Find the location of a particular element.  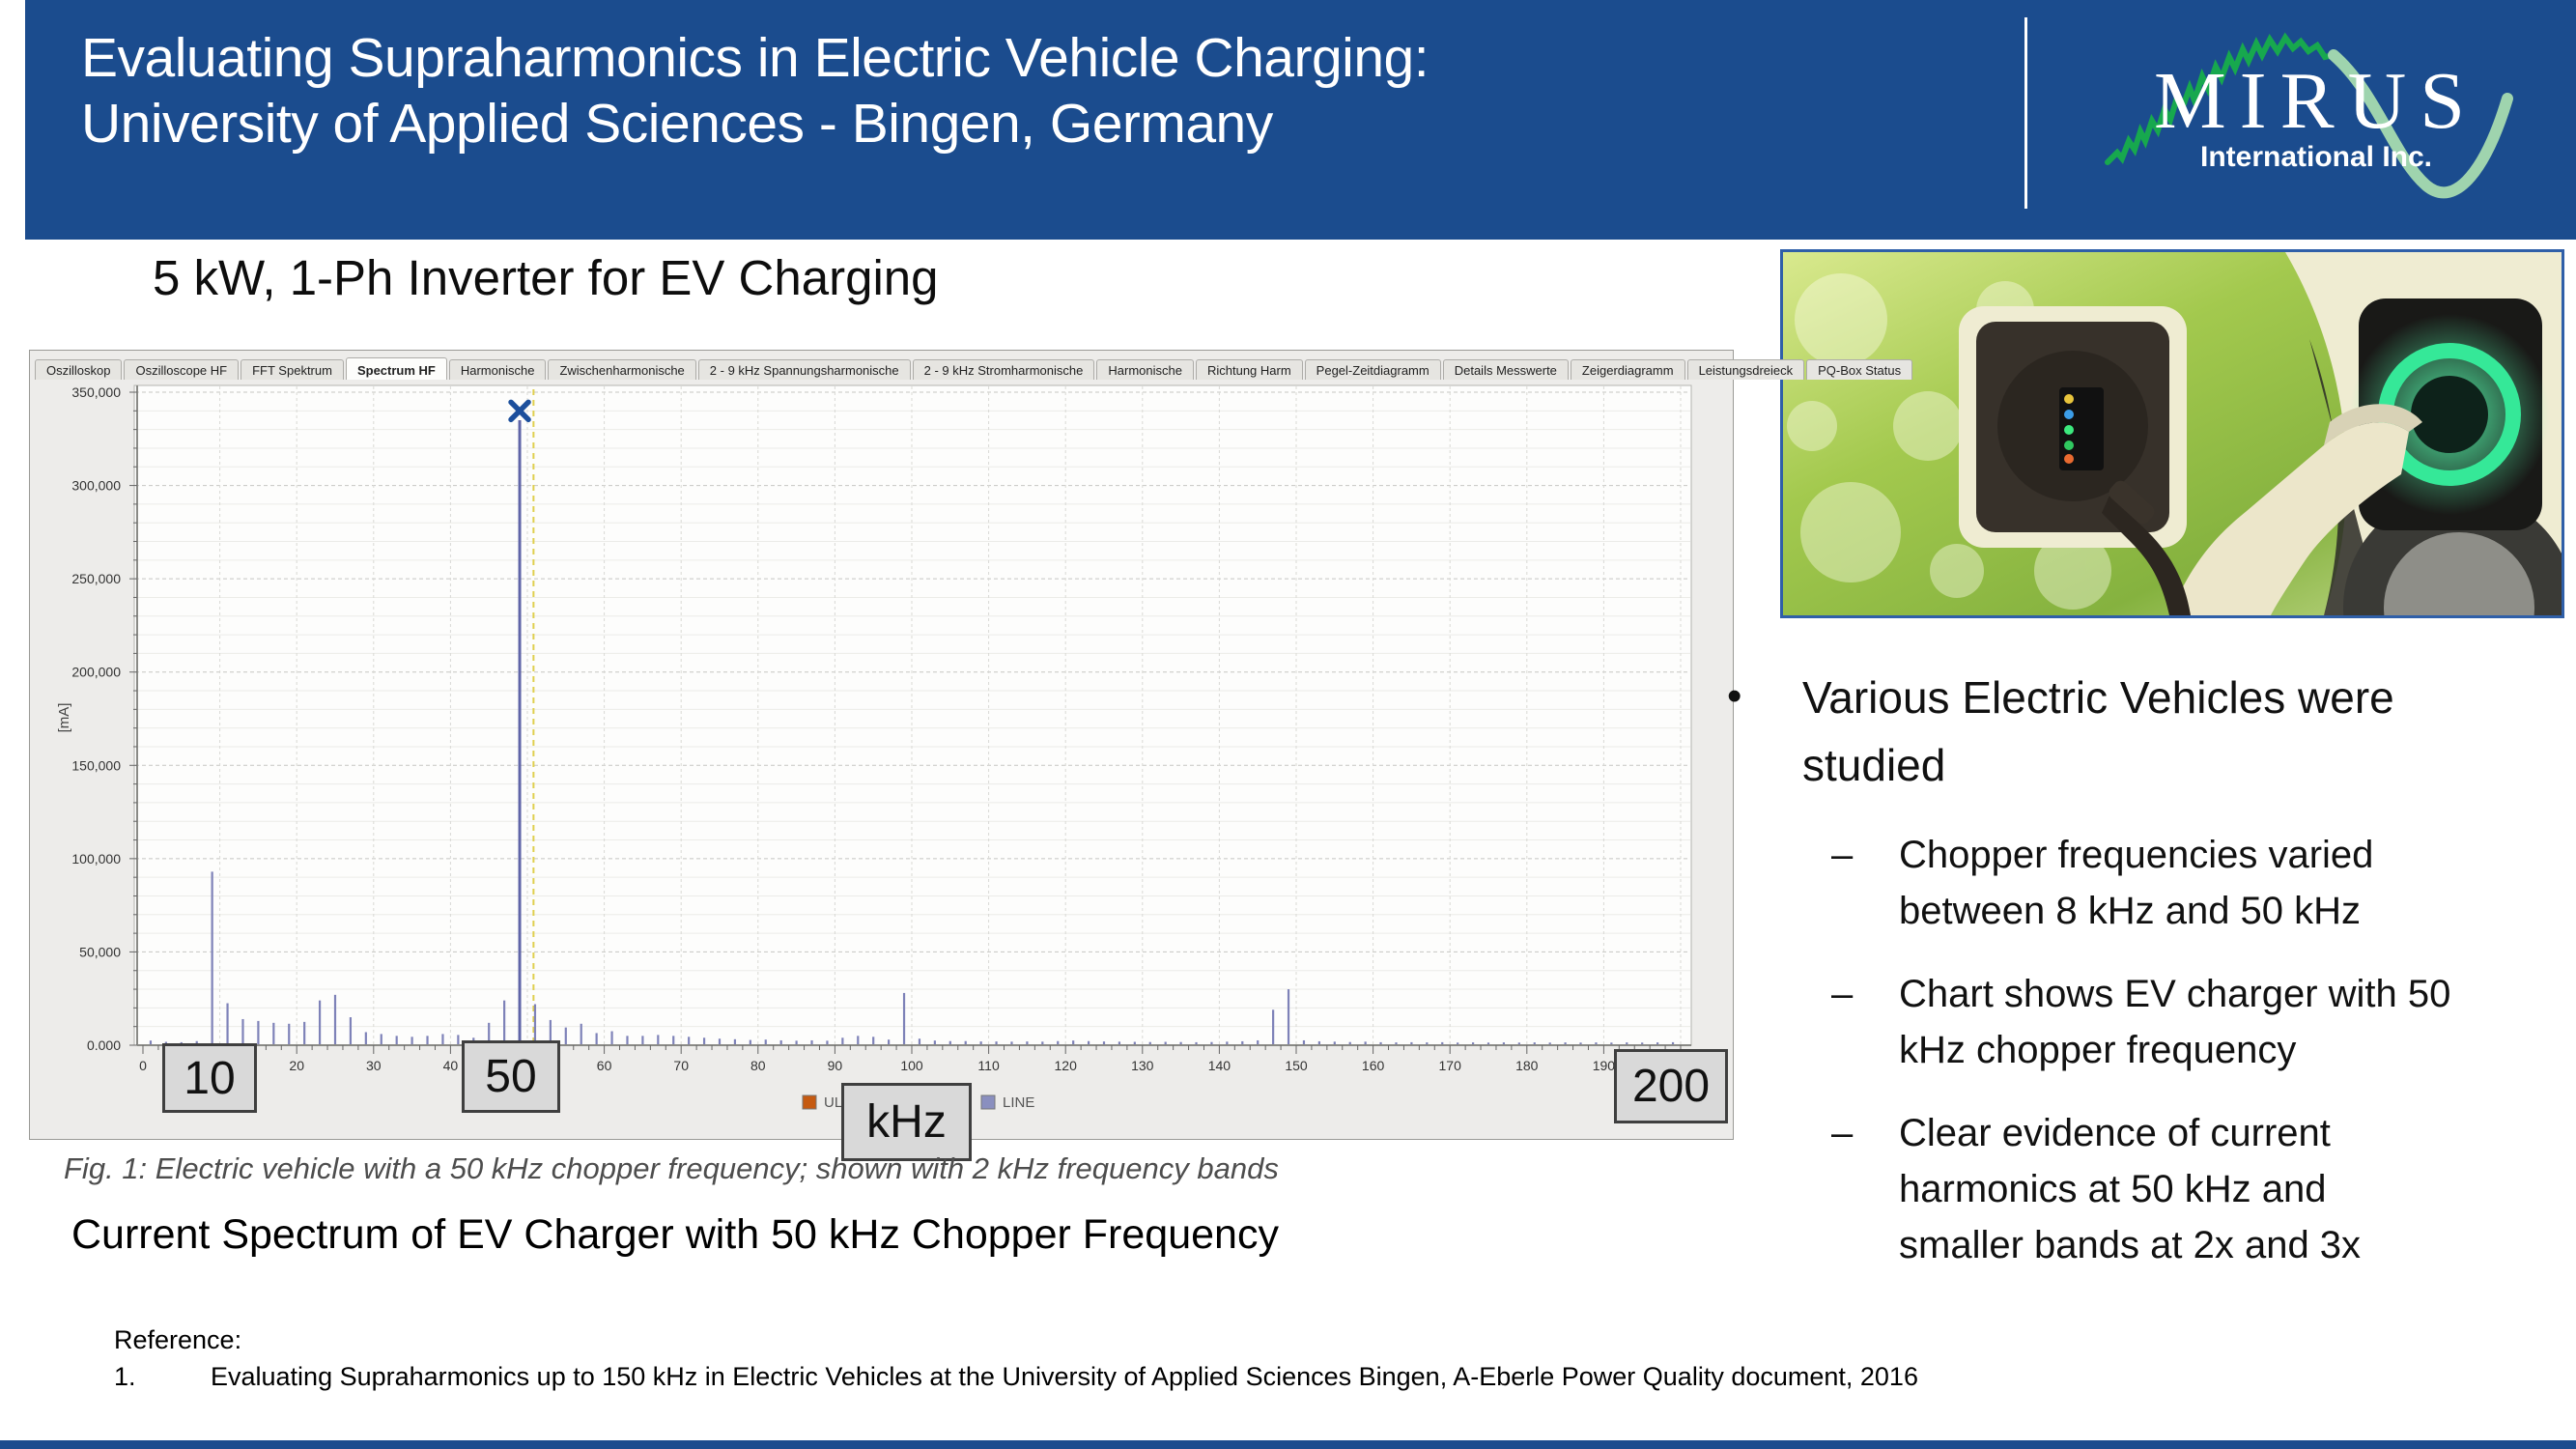

svg-text: 40 is located at coordinates (451, 1065).